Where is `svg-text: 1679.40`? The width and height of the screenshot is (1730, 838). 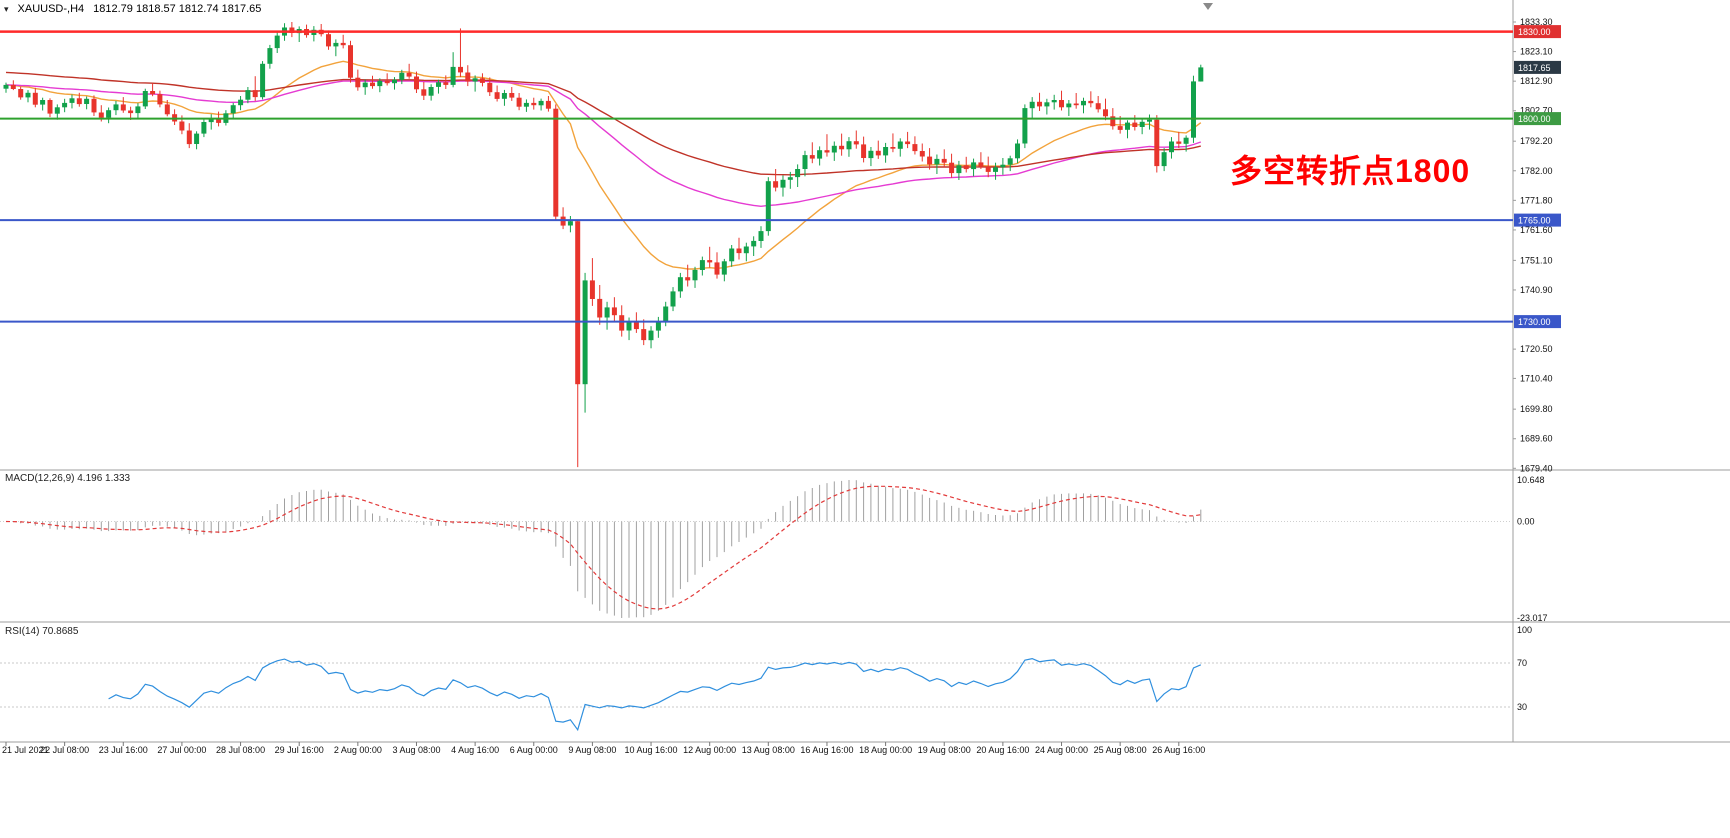 svg-text: 1679.40 is located at coordinates (1536, 468).